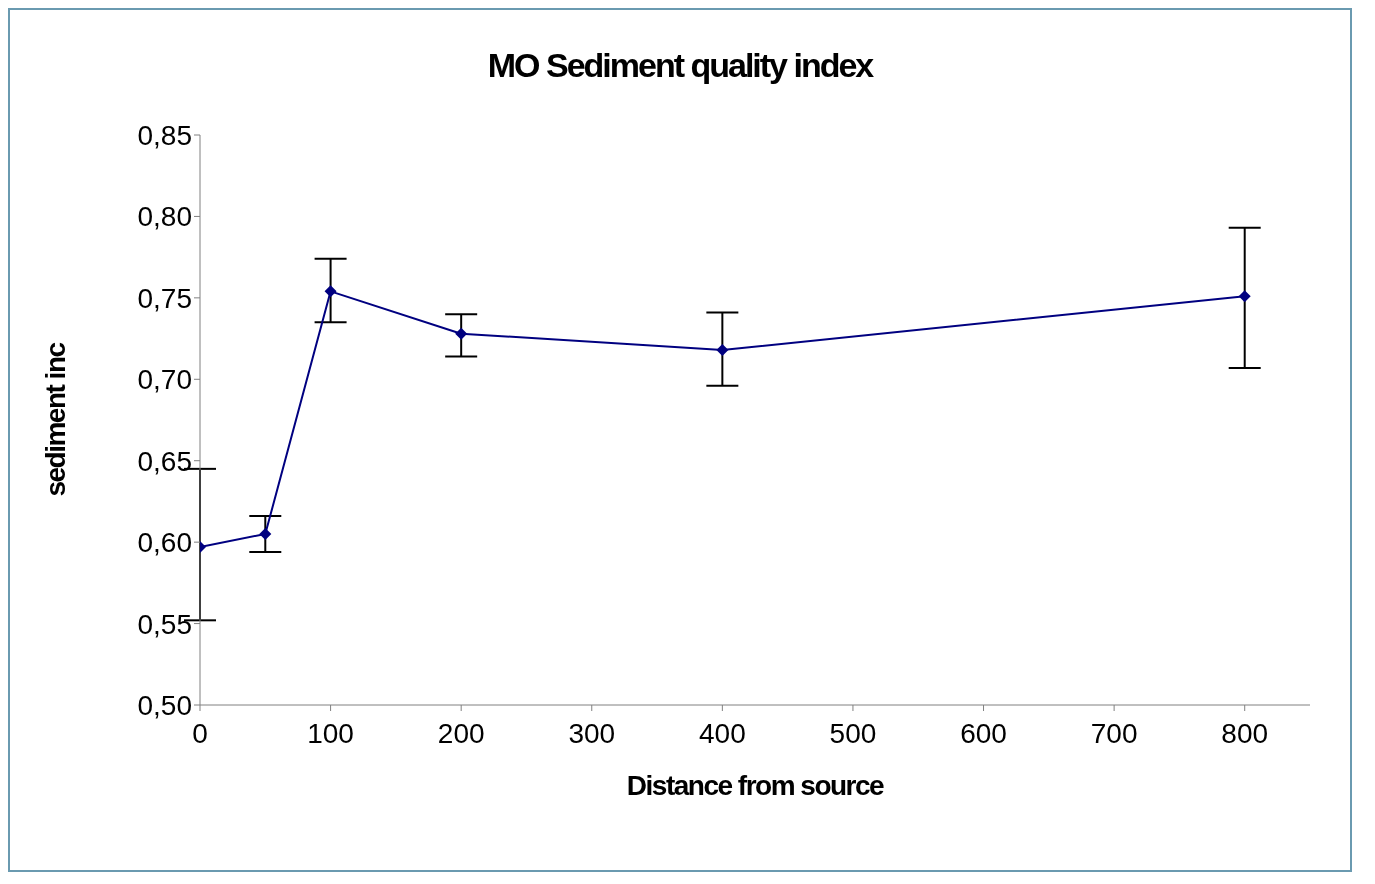 The height and width of the screenshot is (884, 1375). I want to click on x-tick-label: 600, so click(983, 733).